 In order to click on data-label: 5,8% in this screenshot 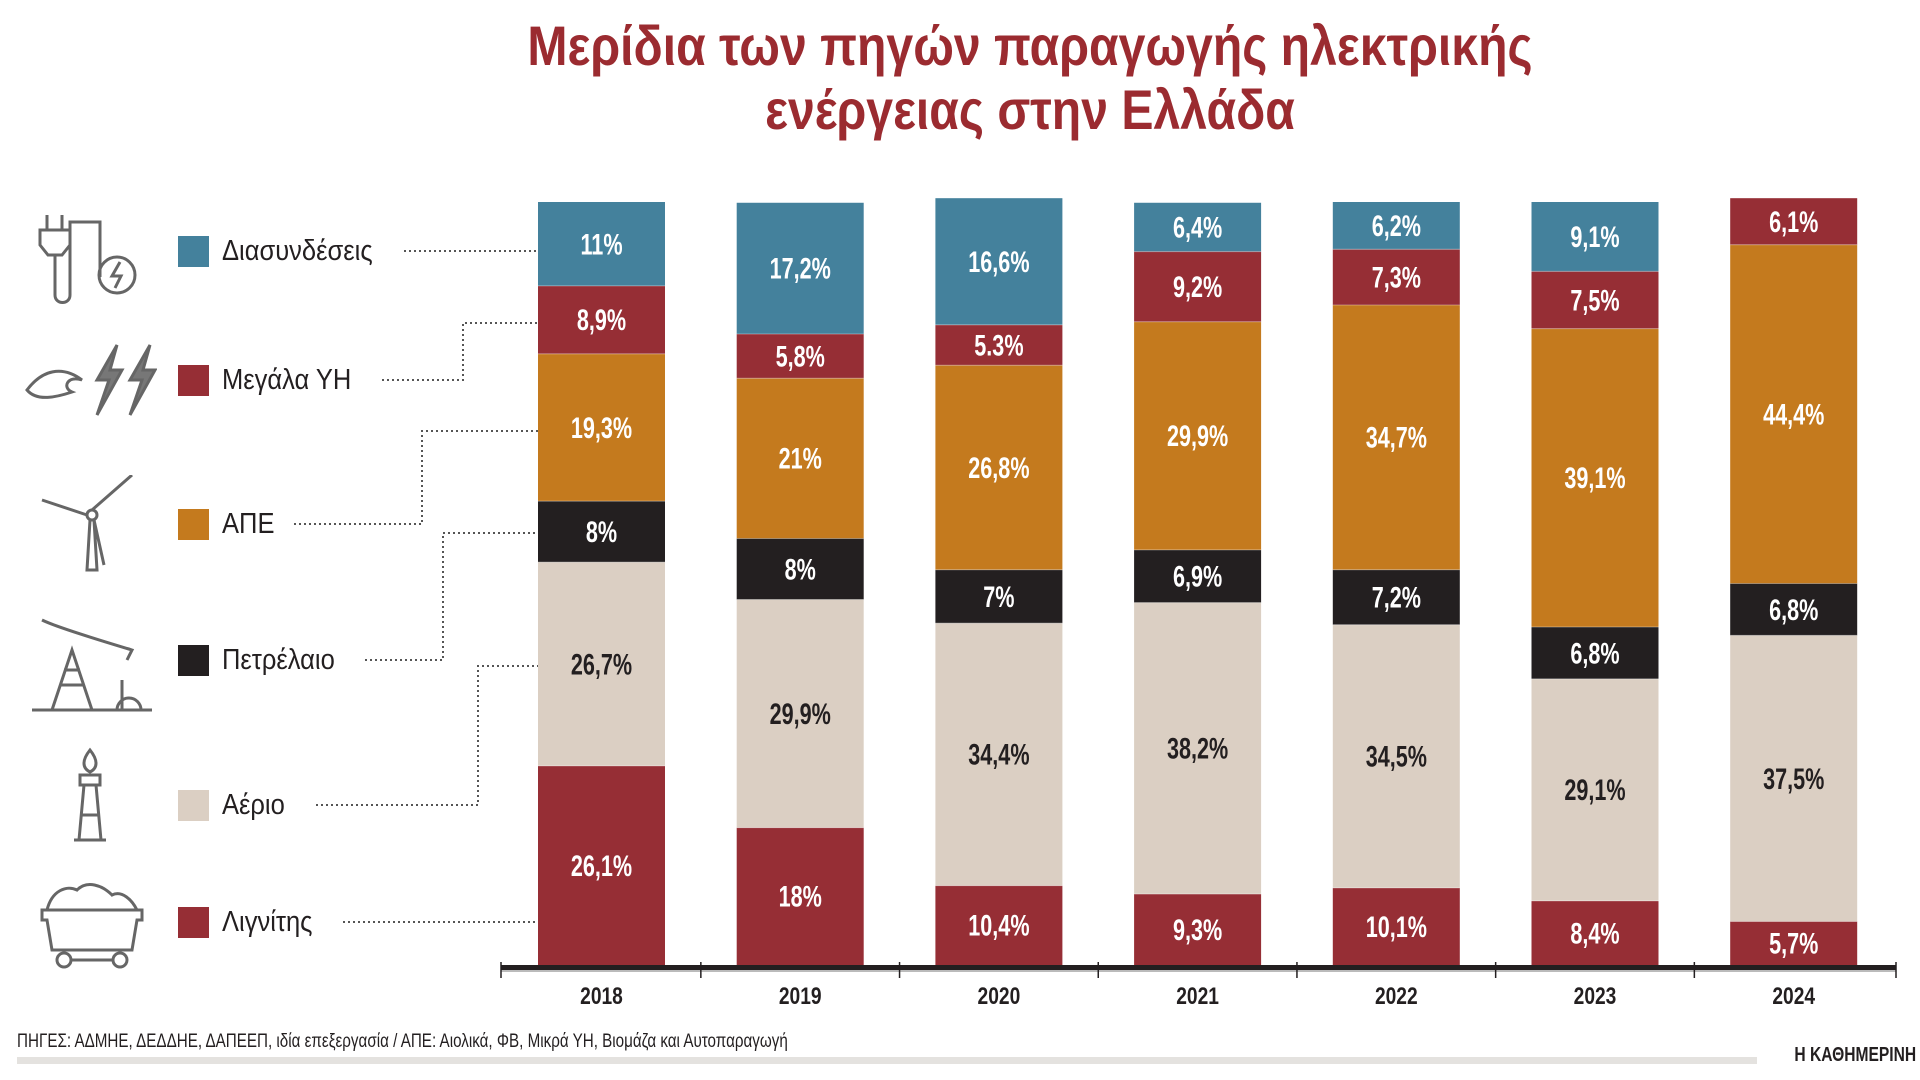, I will do `click(800, 356)`.